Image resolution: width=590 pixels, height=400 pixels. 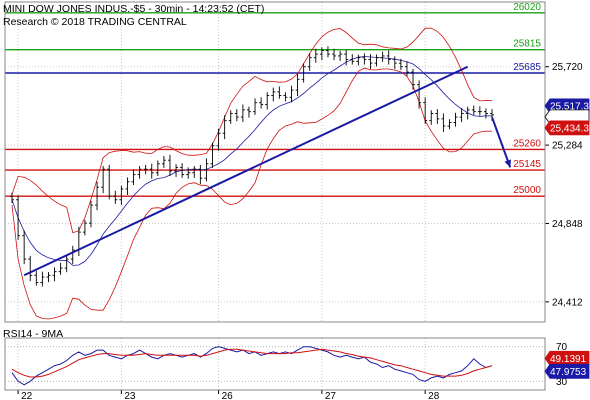 I want to click on x-tick-label: 23, so click(x=130, y=395).